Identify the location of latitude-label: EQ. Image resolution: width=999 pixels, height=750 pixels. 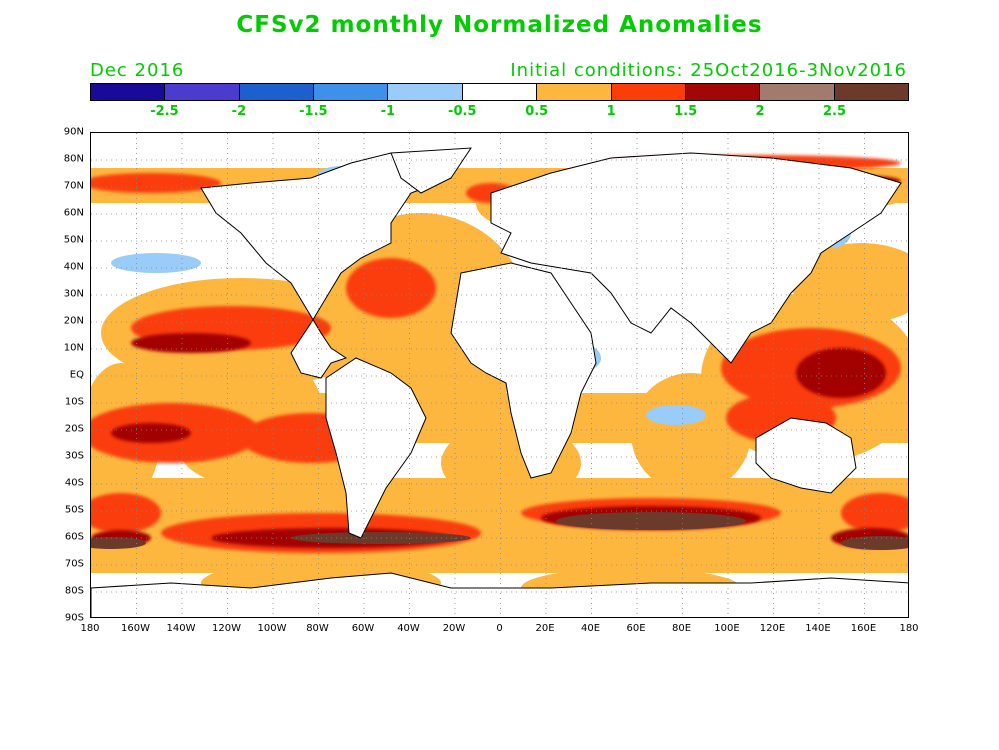
(76, 375).